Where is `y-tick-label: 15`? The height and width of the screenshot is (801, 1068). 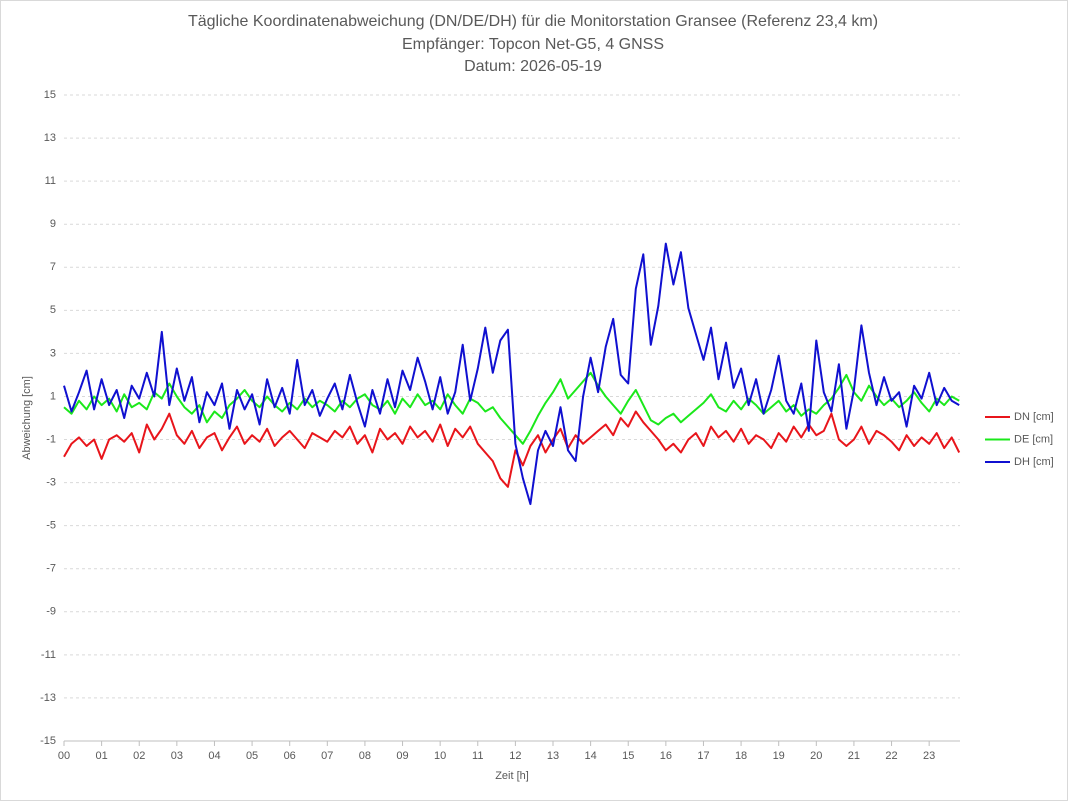
y-tick-label: 15 is located at coordinates (50, 95).